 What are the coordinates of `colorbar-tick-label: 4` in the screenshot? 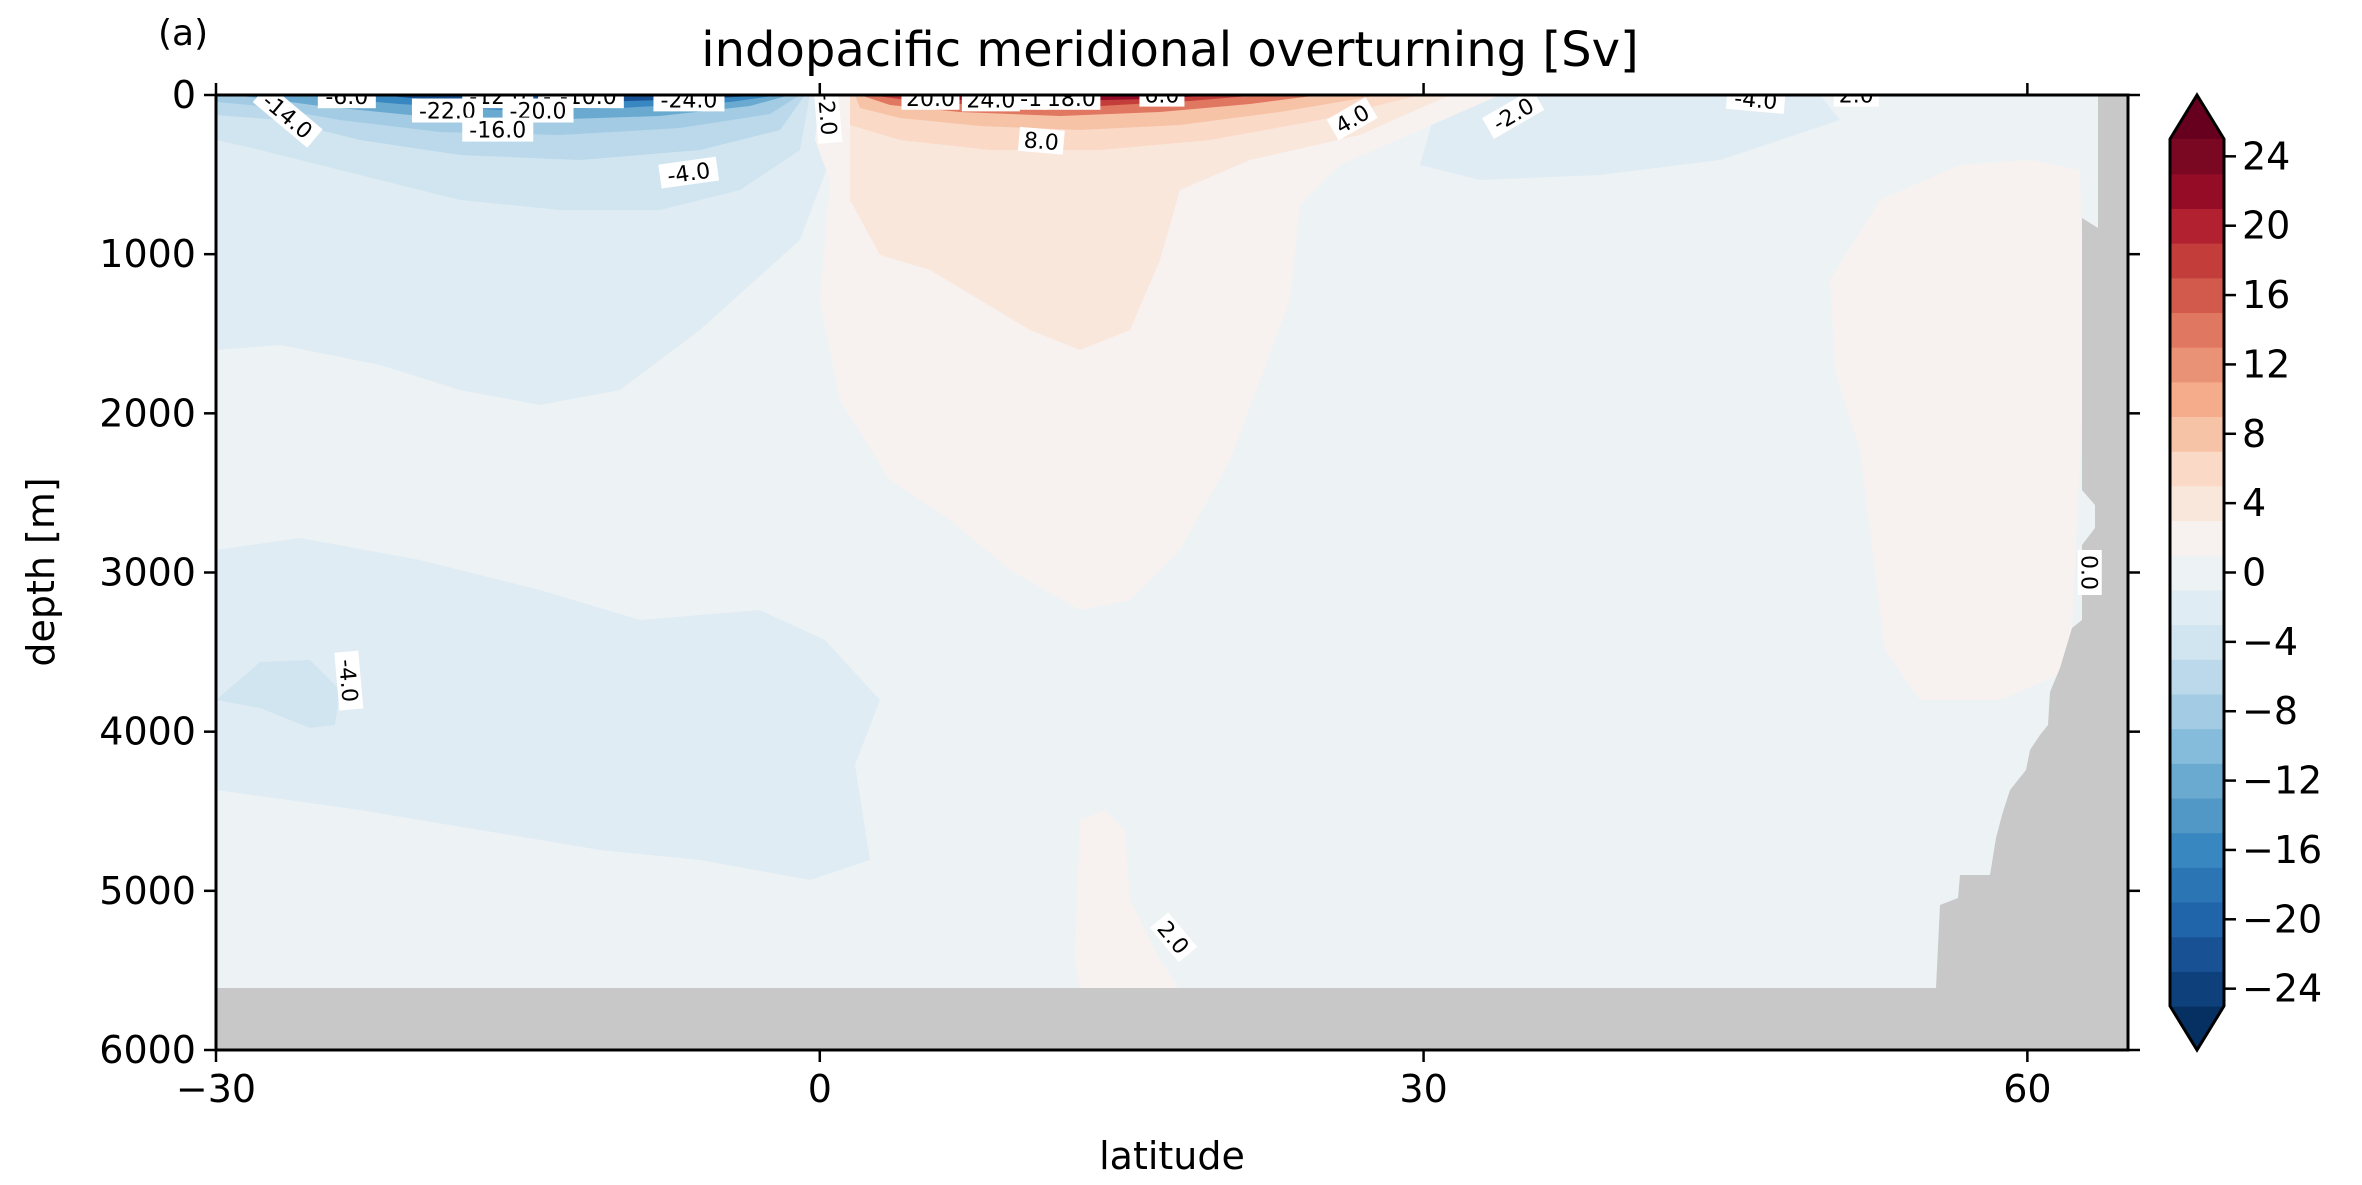 It's located at (2254, 503).